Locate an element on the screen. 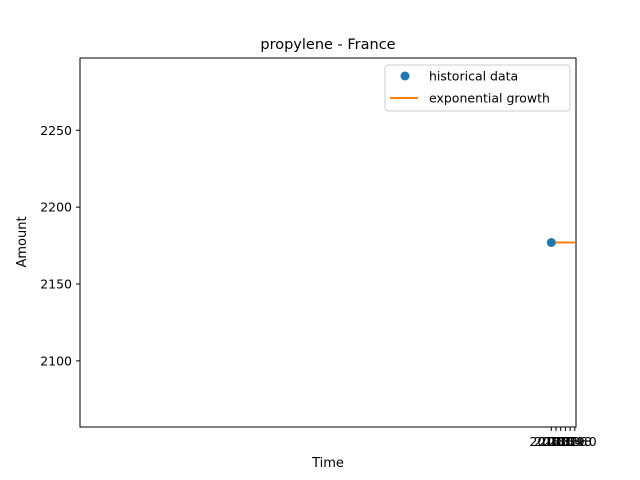 The width and height of the screenshot is (640, 480). legend-label-exponential-growth: exponential growth is located at coordinates (489, 98).